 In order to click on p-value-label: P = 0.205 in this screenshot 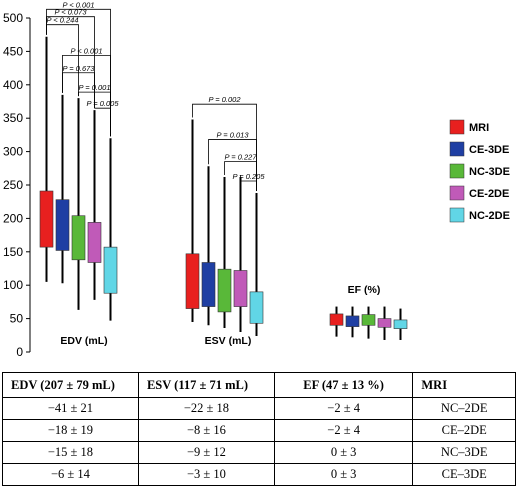, I will do `click(248, 176)`.